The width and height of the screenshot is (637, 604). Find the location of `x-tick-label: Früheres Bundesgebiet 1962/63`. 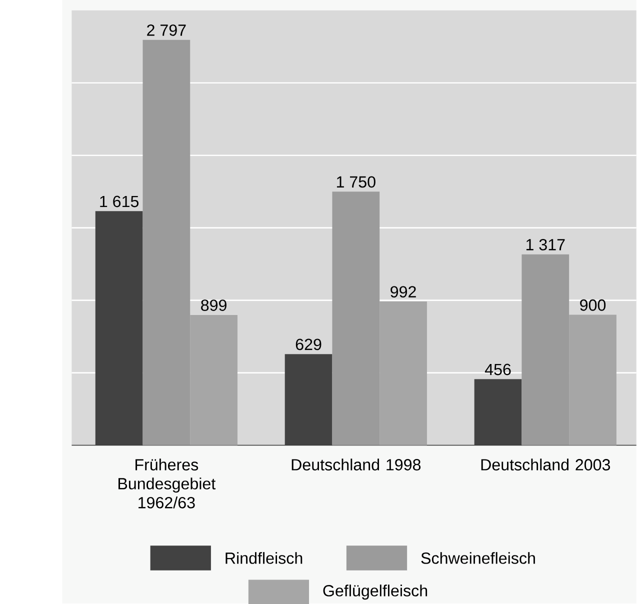

x-tick-label: Früheres Bundesgebiet 1962/63 is located at coordinates (167, 483).